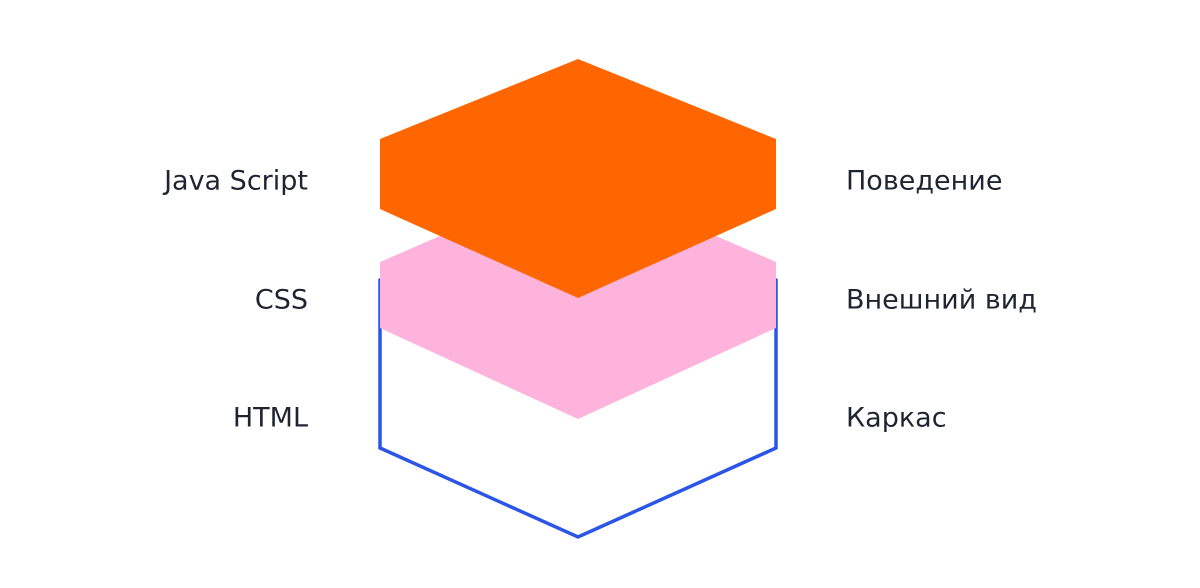 This screenshot has width=1200, height=588. I want to click on html-label: HTML, so click(270, 418).